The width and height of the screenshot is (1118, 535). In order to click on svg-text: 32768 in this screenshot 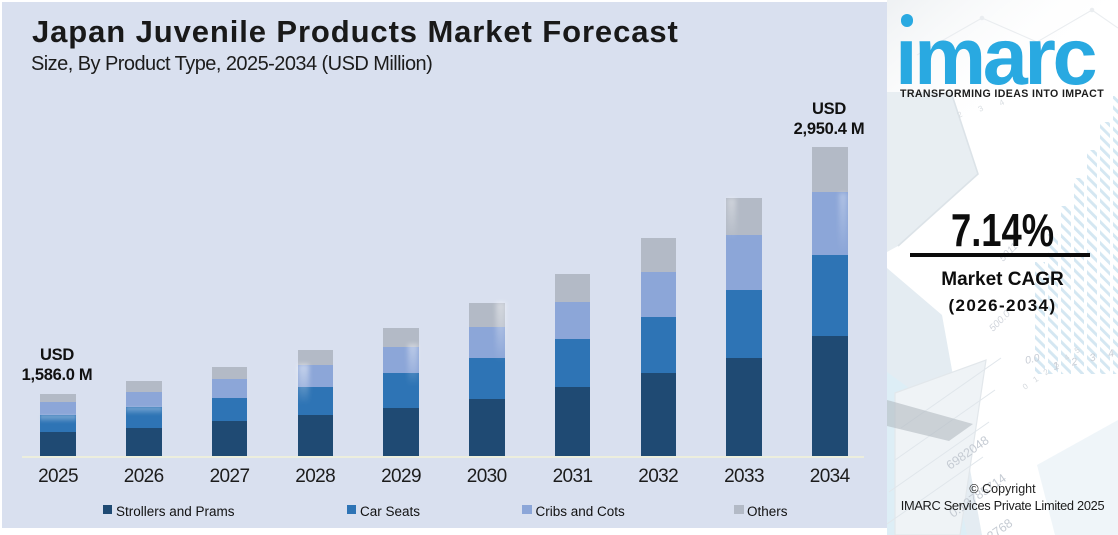, I will do `click(997, 525)`.